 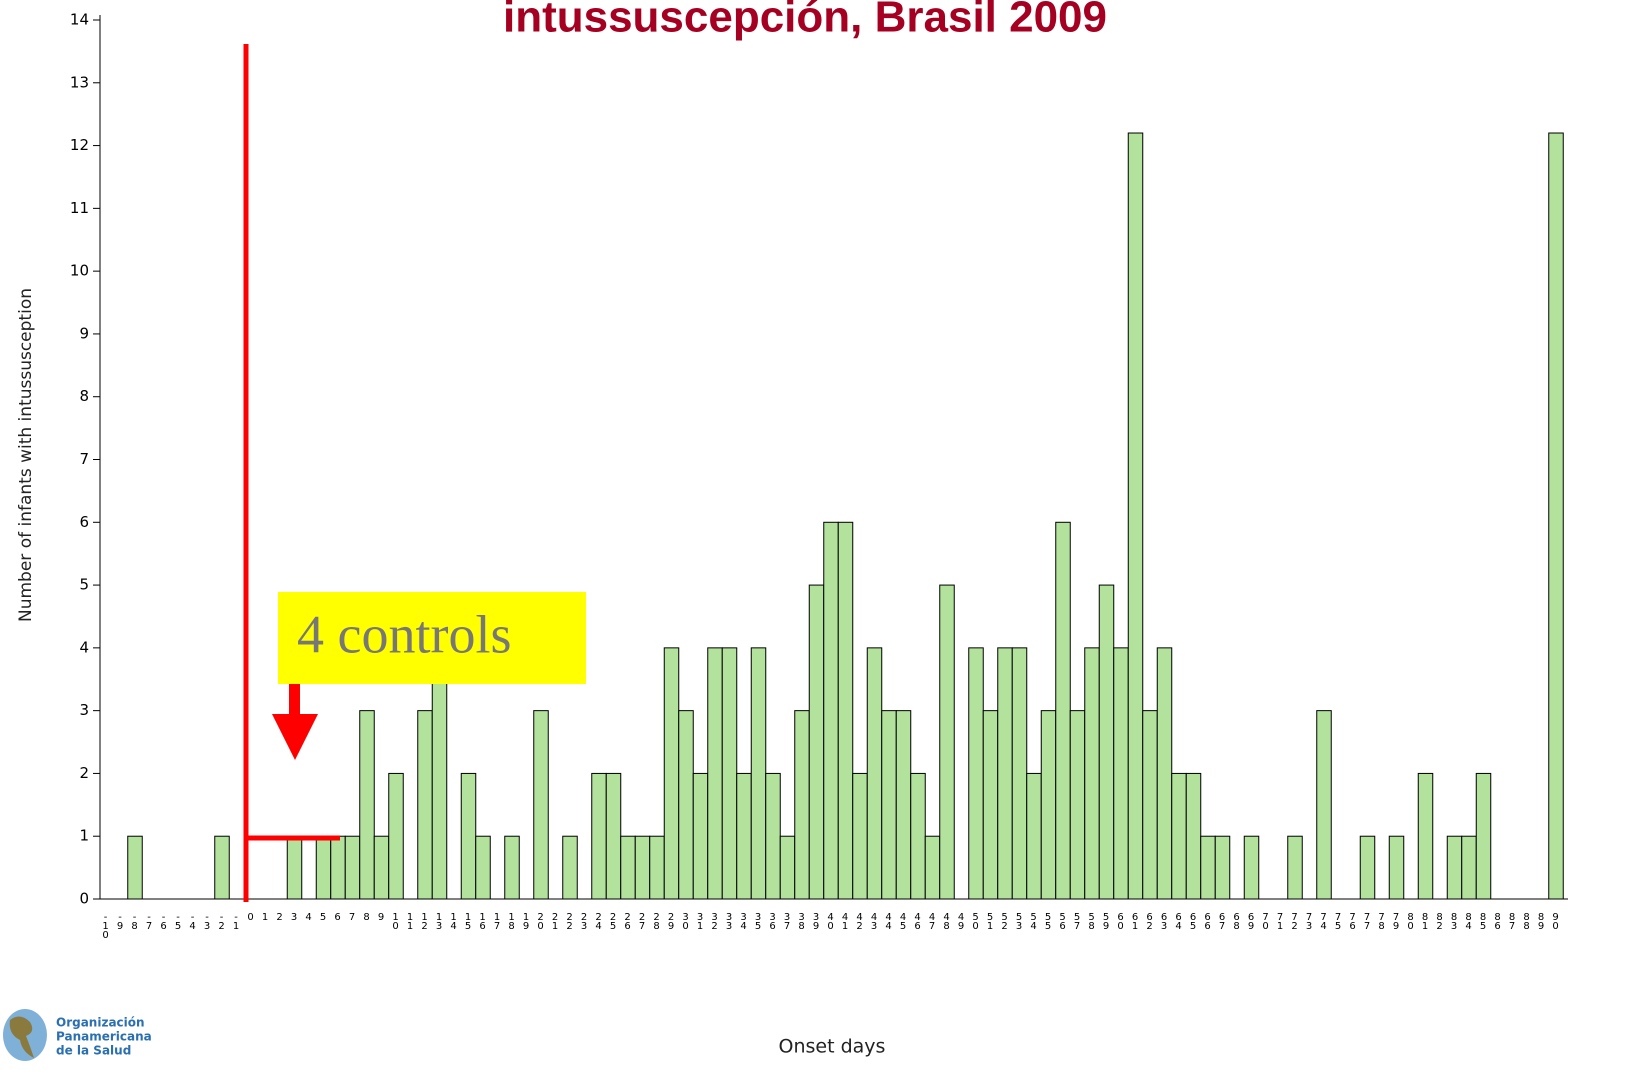 I want to click on x-tick-label: 62, so click(x=1149, y=921).